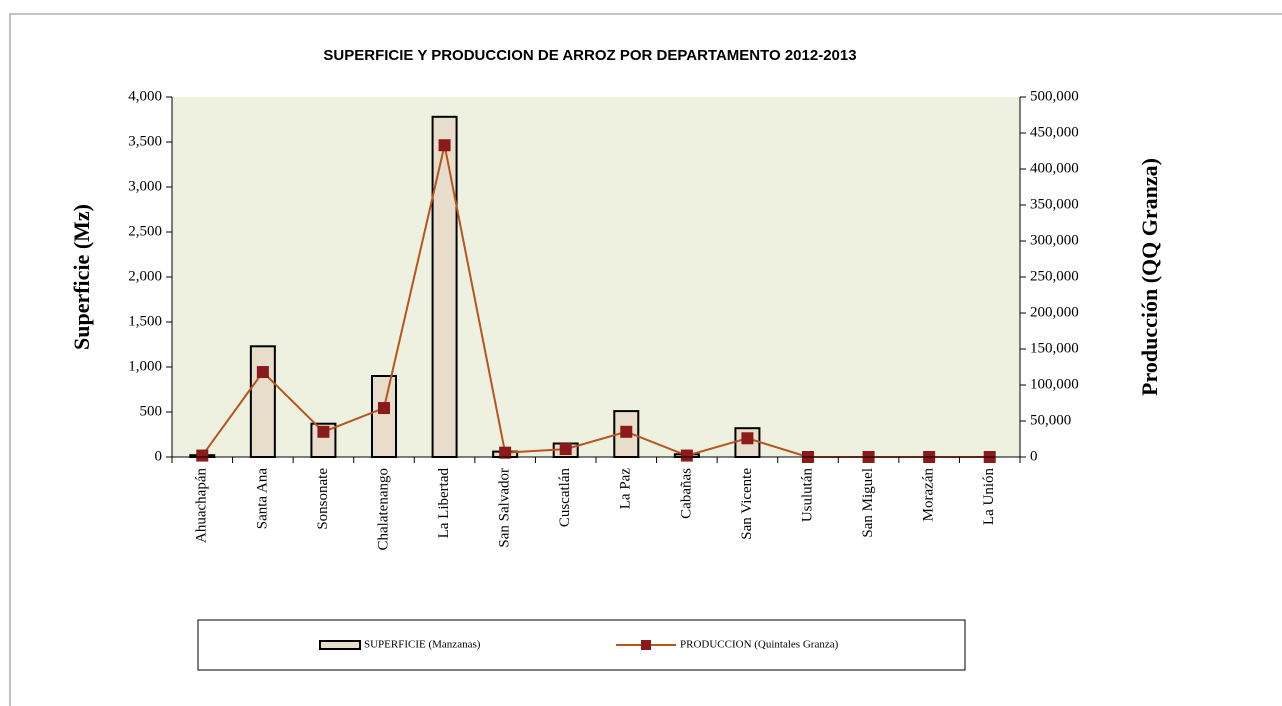 The image size is (1282, 706). What do you see at coordinates (1054, 348) in the screenshot?
I see `y2-tick-label: 150,000` at bounding box center [1054, 348].